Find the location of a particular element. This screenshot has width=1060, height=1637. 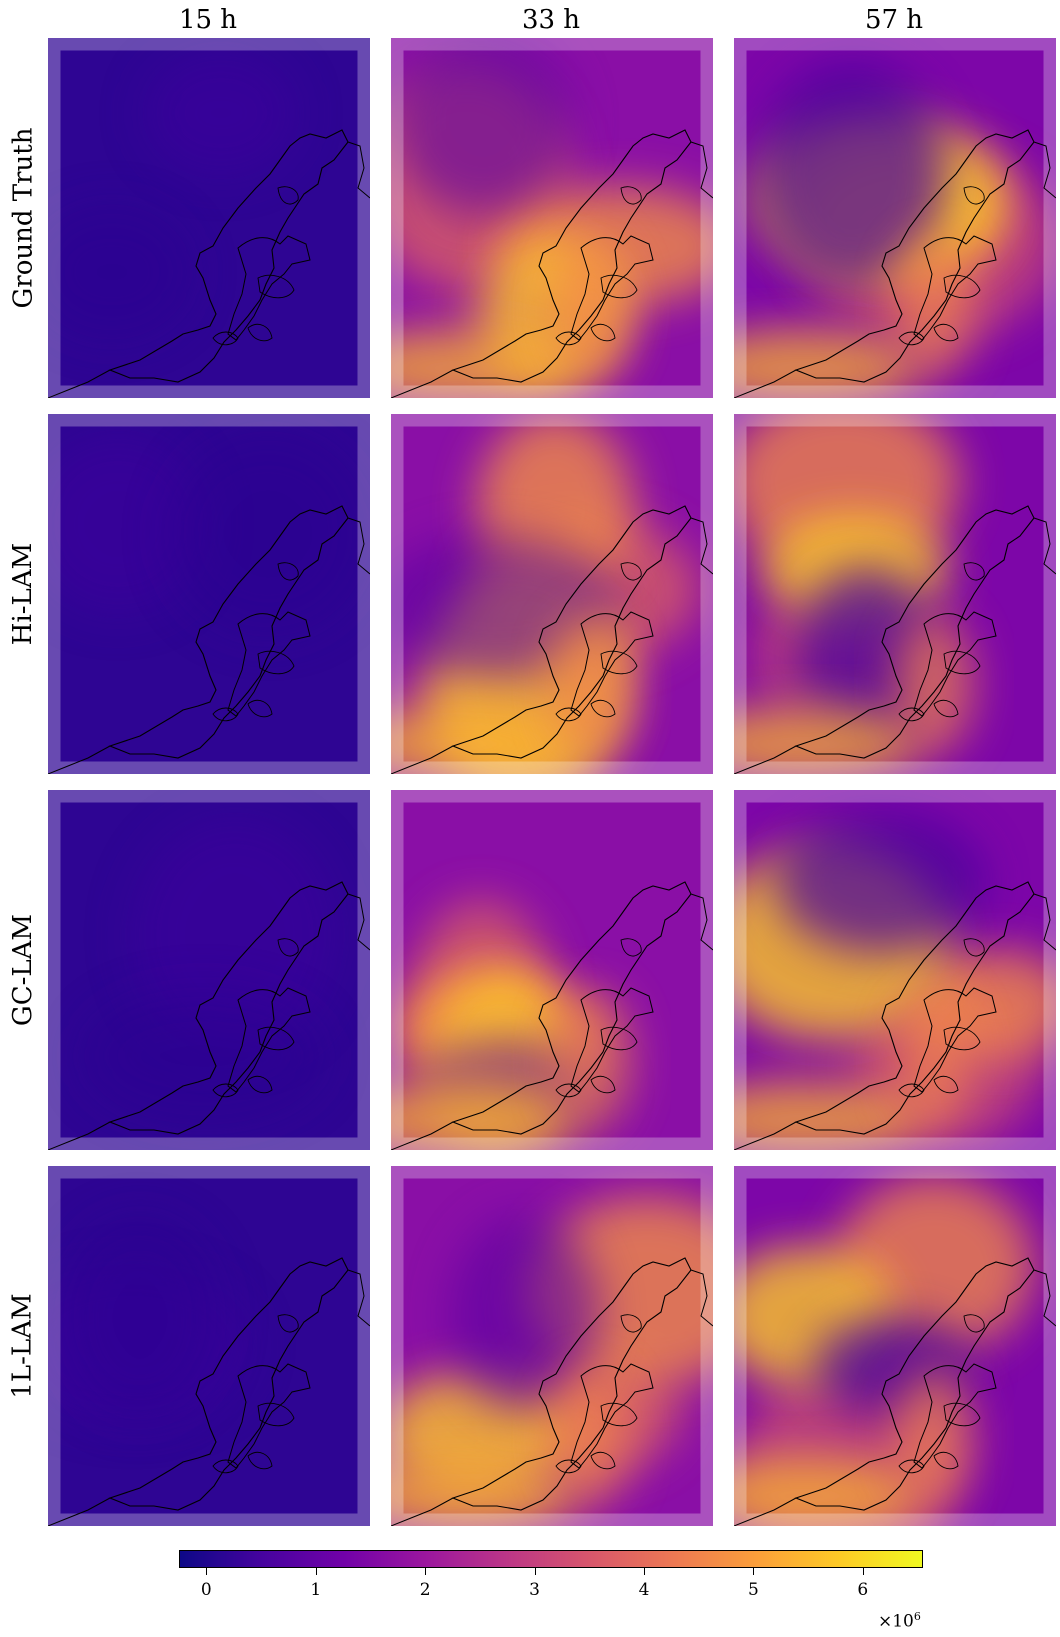

colorbar-tick-label: 5 is located at coordinates (753, 1590).